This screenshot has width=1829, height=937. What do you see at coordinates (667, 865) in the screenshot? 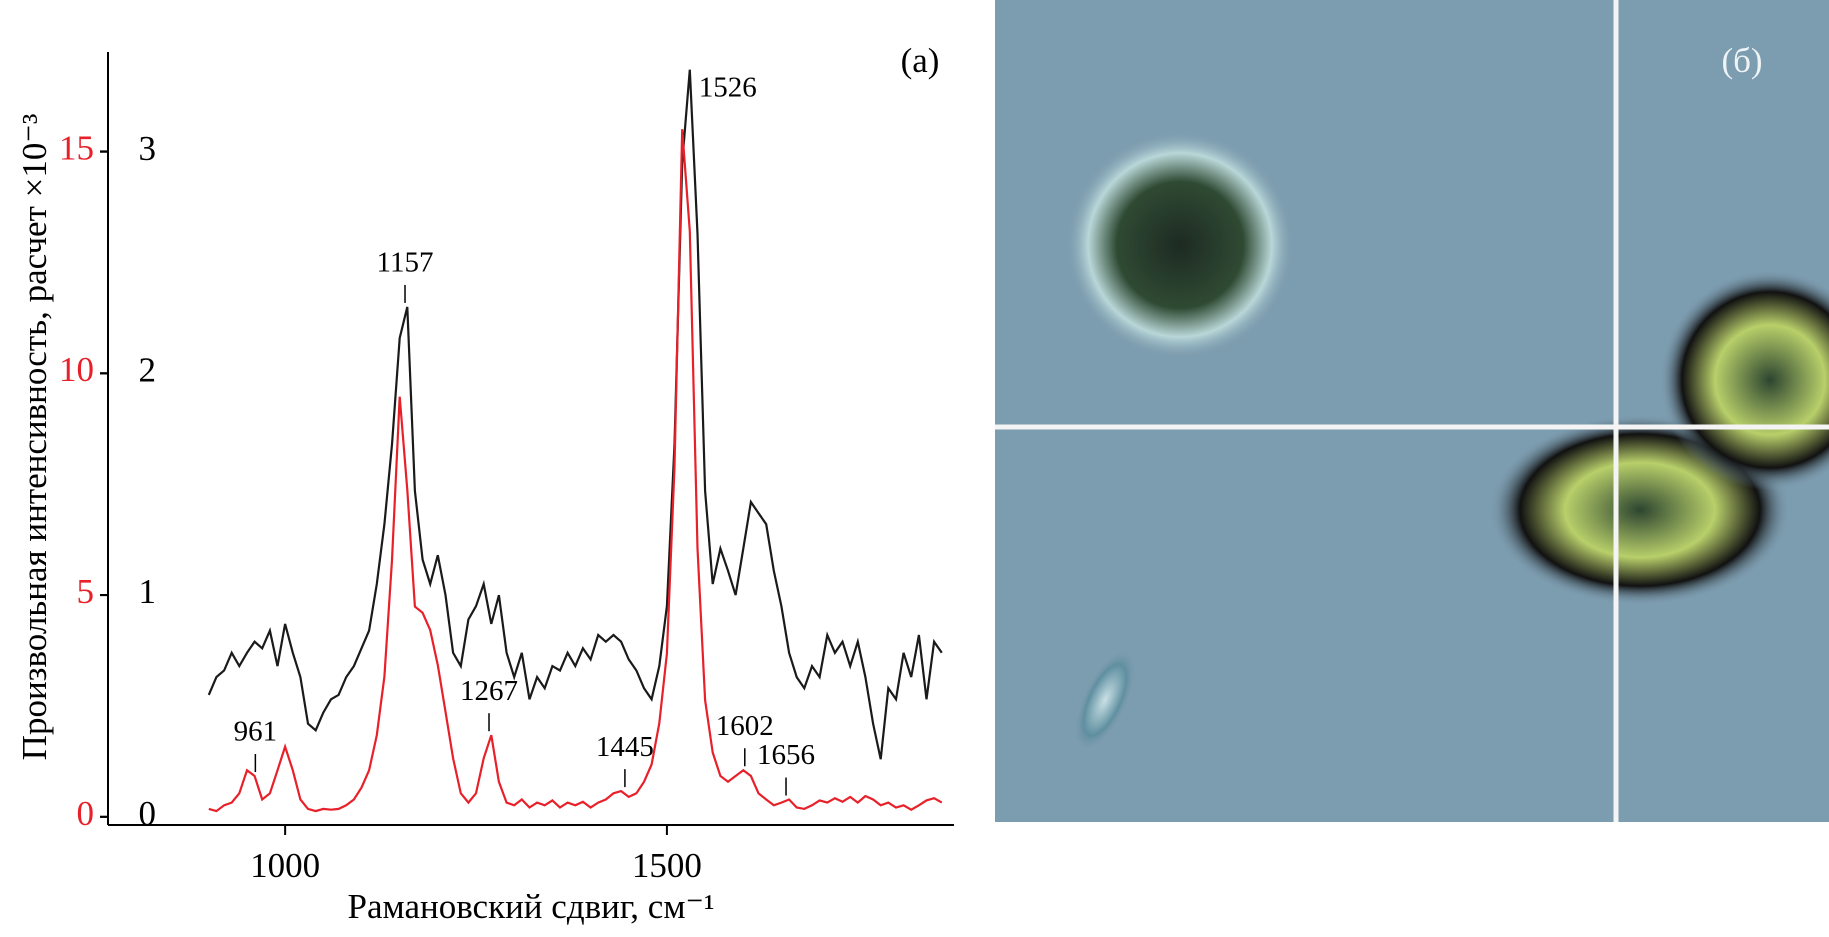
I see `x-tick-label: 1500` at bounding box center [667, 865].